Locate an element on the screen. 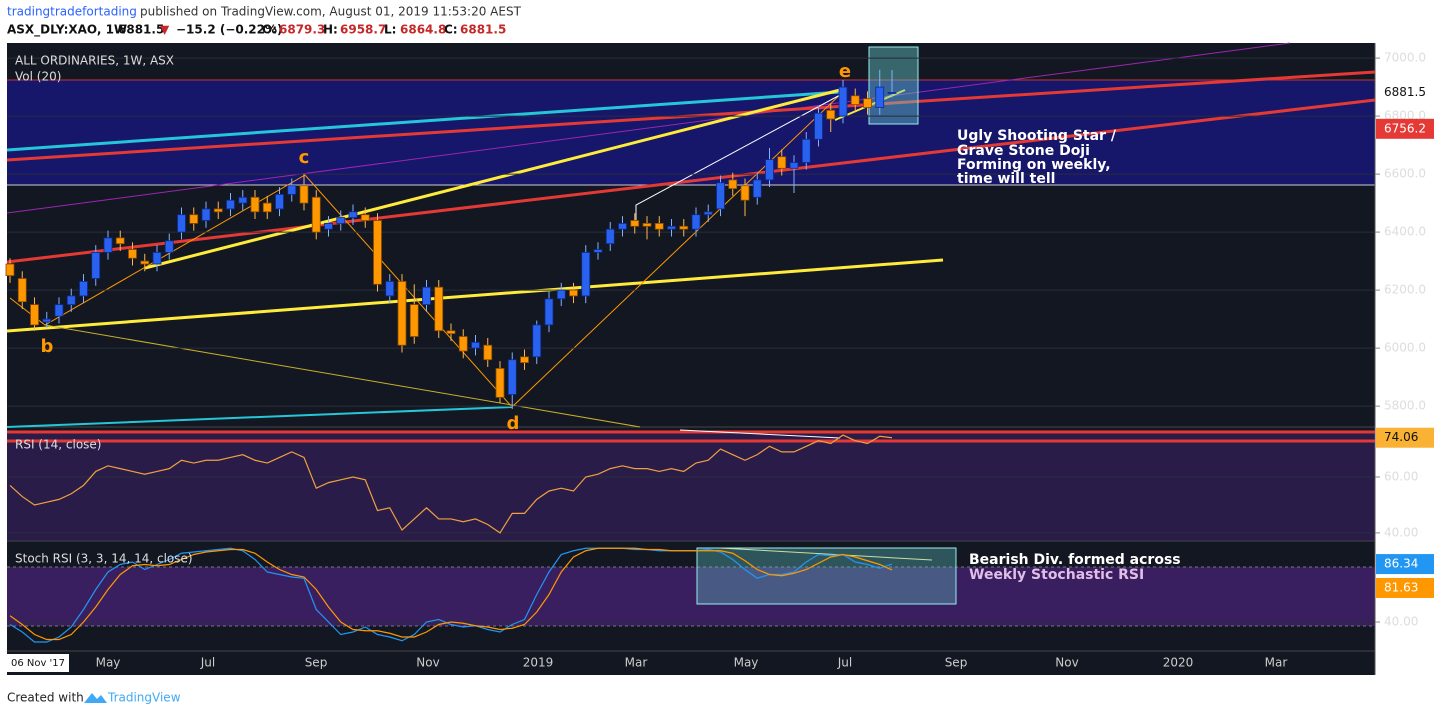 Image resolution: width=1444 pixels, height=715 pixels. wave-label: d is located at coordinates (513, 423).